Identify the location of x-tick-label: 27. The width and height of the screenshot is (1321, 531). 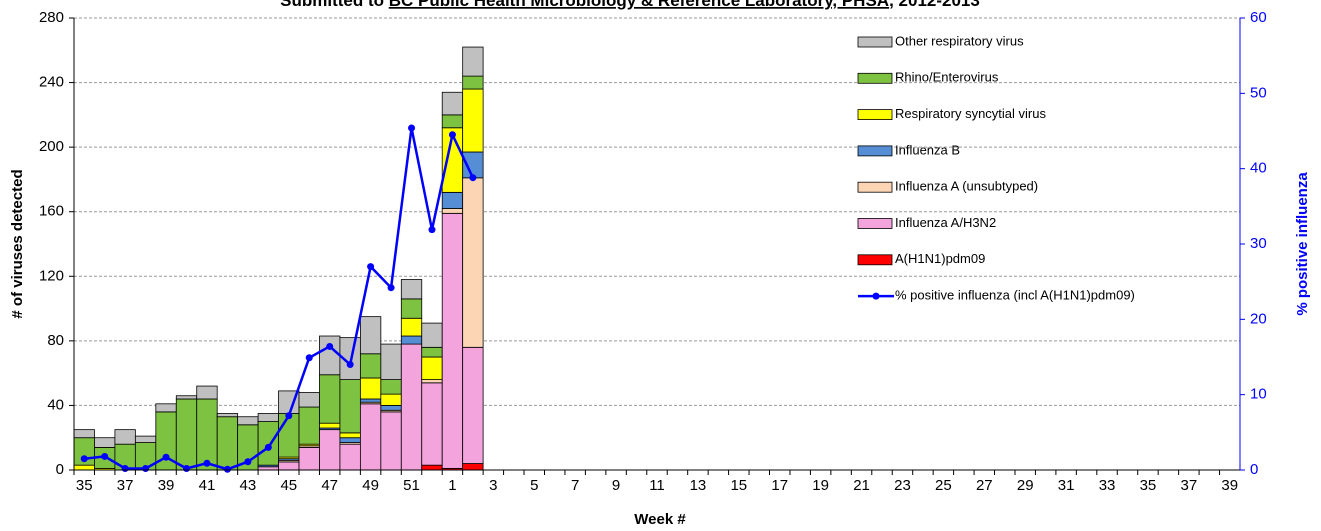
(984, 485).